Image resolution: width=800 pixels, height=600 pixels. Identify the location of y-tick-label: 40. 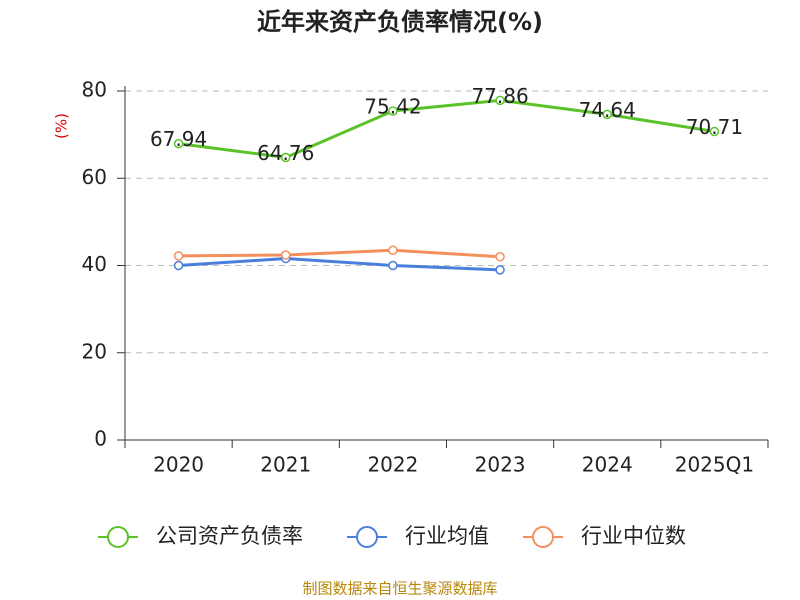
(94, 264).